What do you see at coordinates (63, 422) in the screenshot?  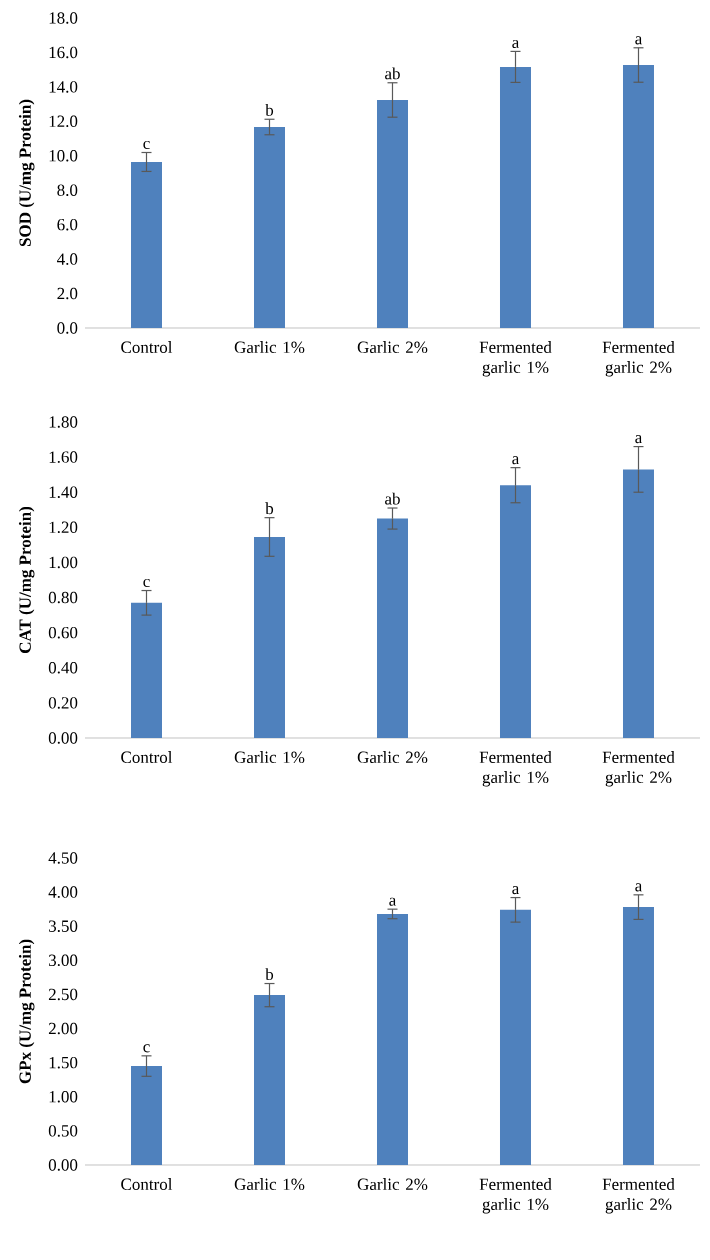 I see `y-tick-label: 1.80` at bounding box center [63, 422].